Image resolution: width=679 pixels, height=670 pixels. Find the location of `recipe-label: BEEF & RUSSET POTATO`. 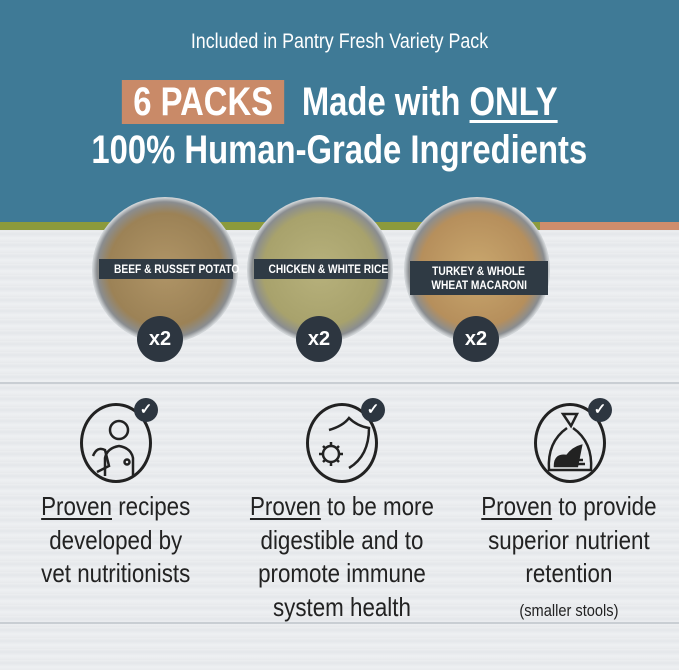

recipe-label: BEEF & RUSSET POTATO is located at coordinates (169, 269).